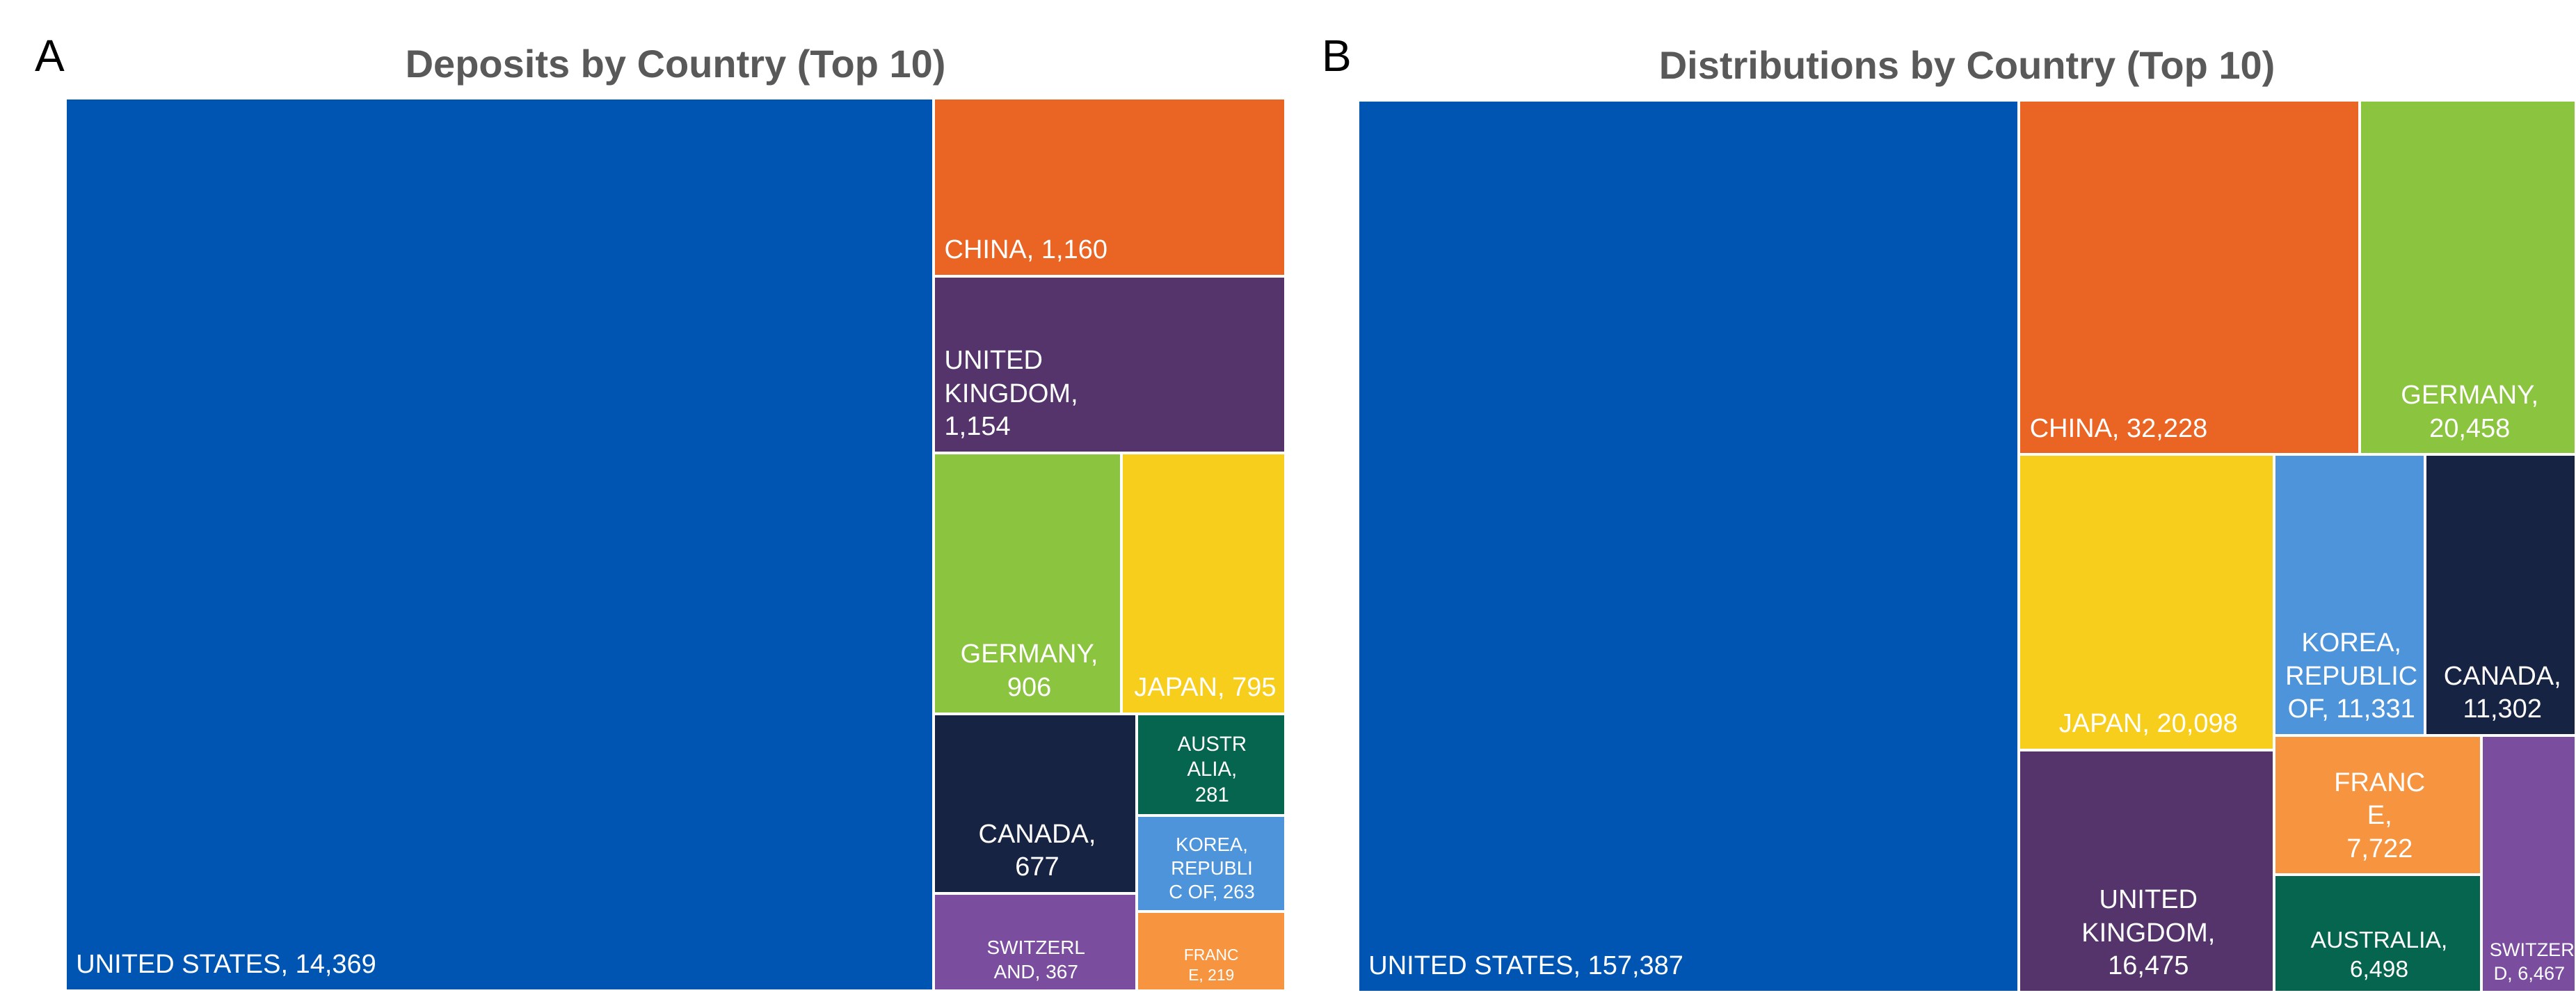  I want to click on tile-label-united-kingdom: UNITED KINGDOM, 1,154, so click(1011, 394).